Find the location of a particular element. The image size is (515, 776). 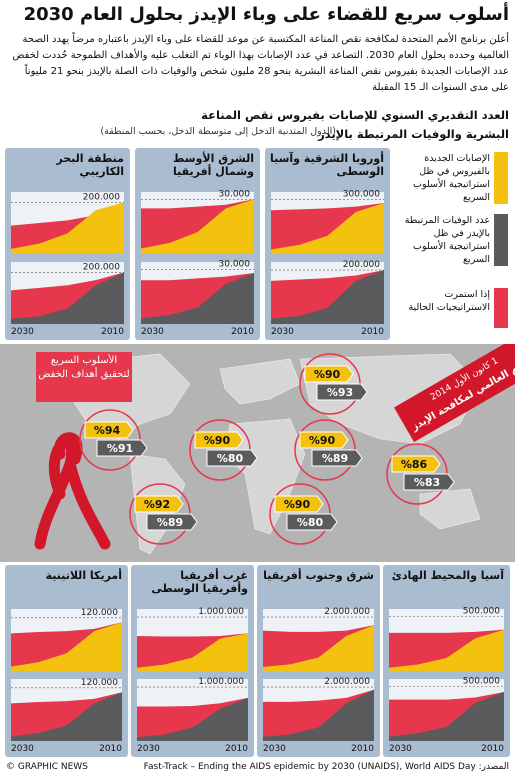

y-tick-label: 300.000 is located at coordinates (361, 194).